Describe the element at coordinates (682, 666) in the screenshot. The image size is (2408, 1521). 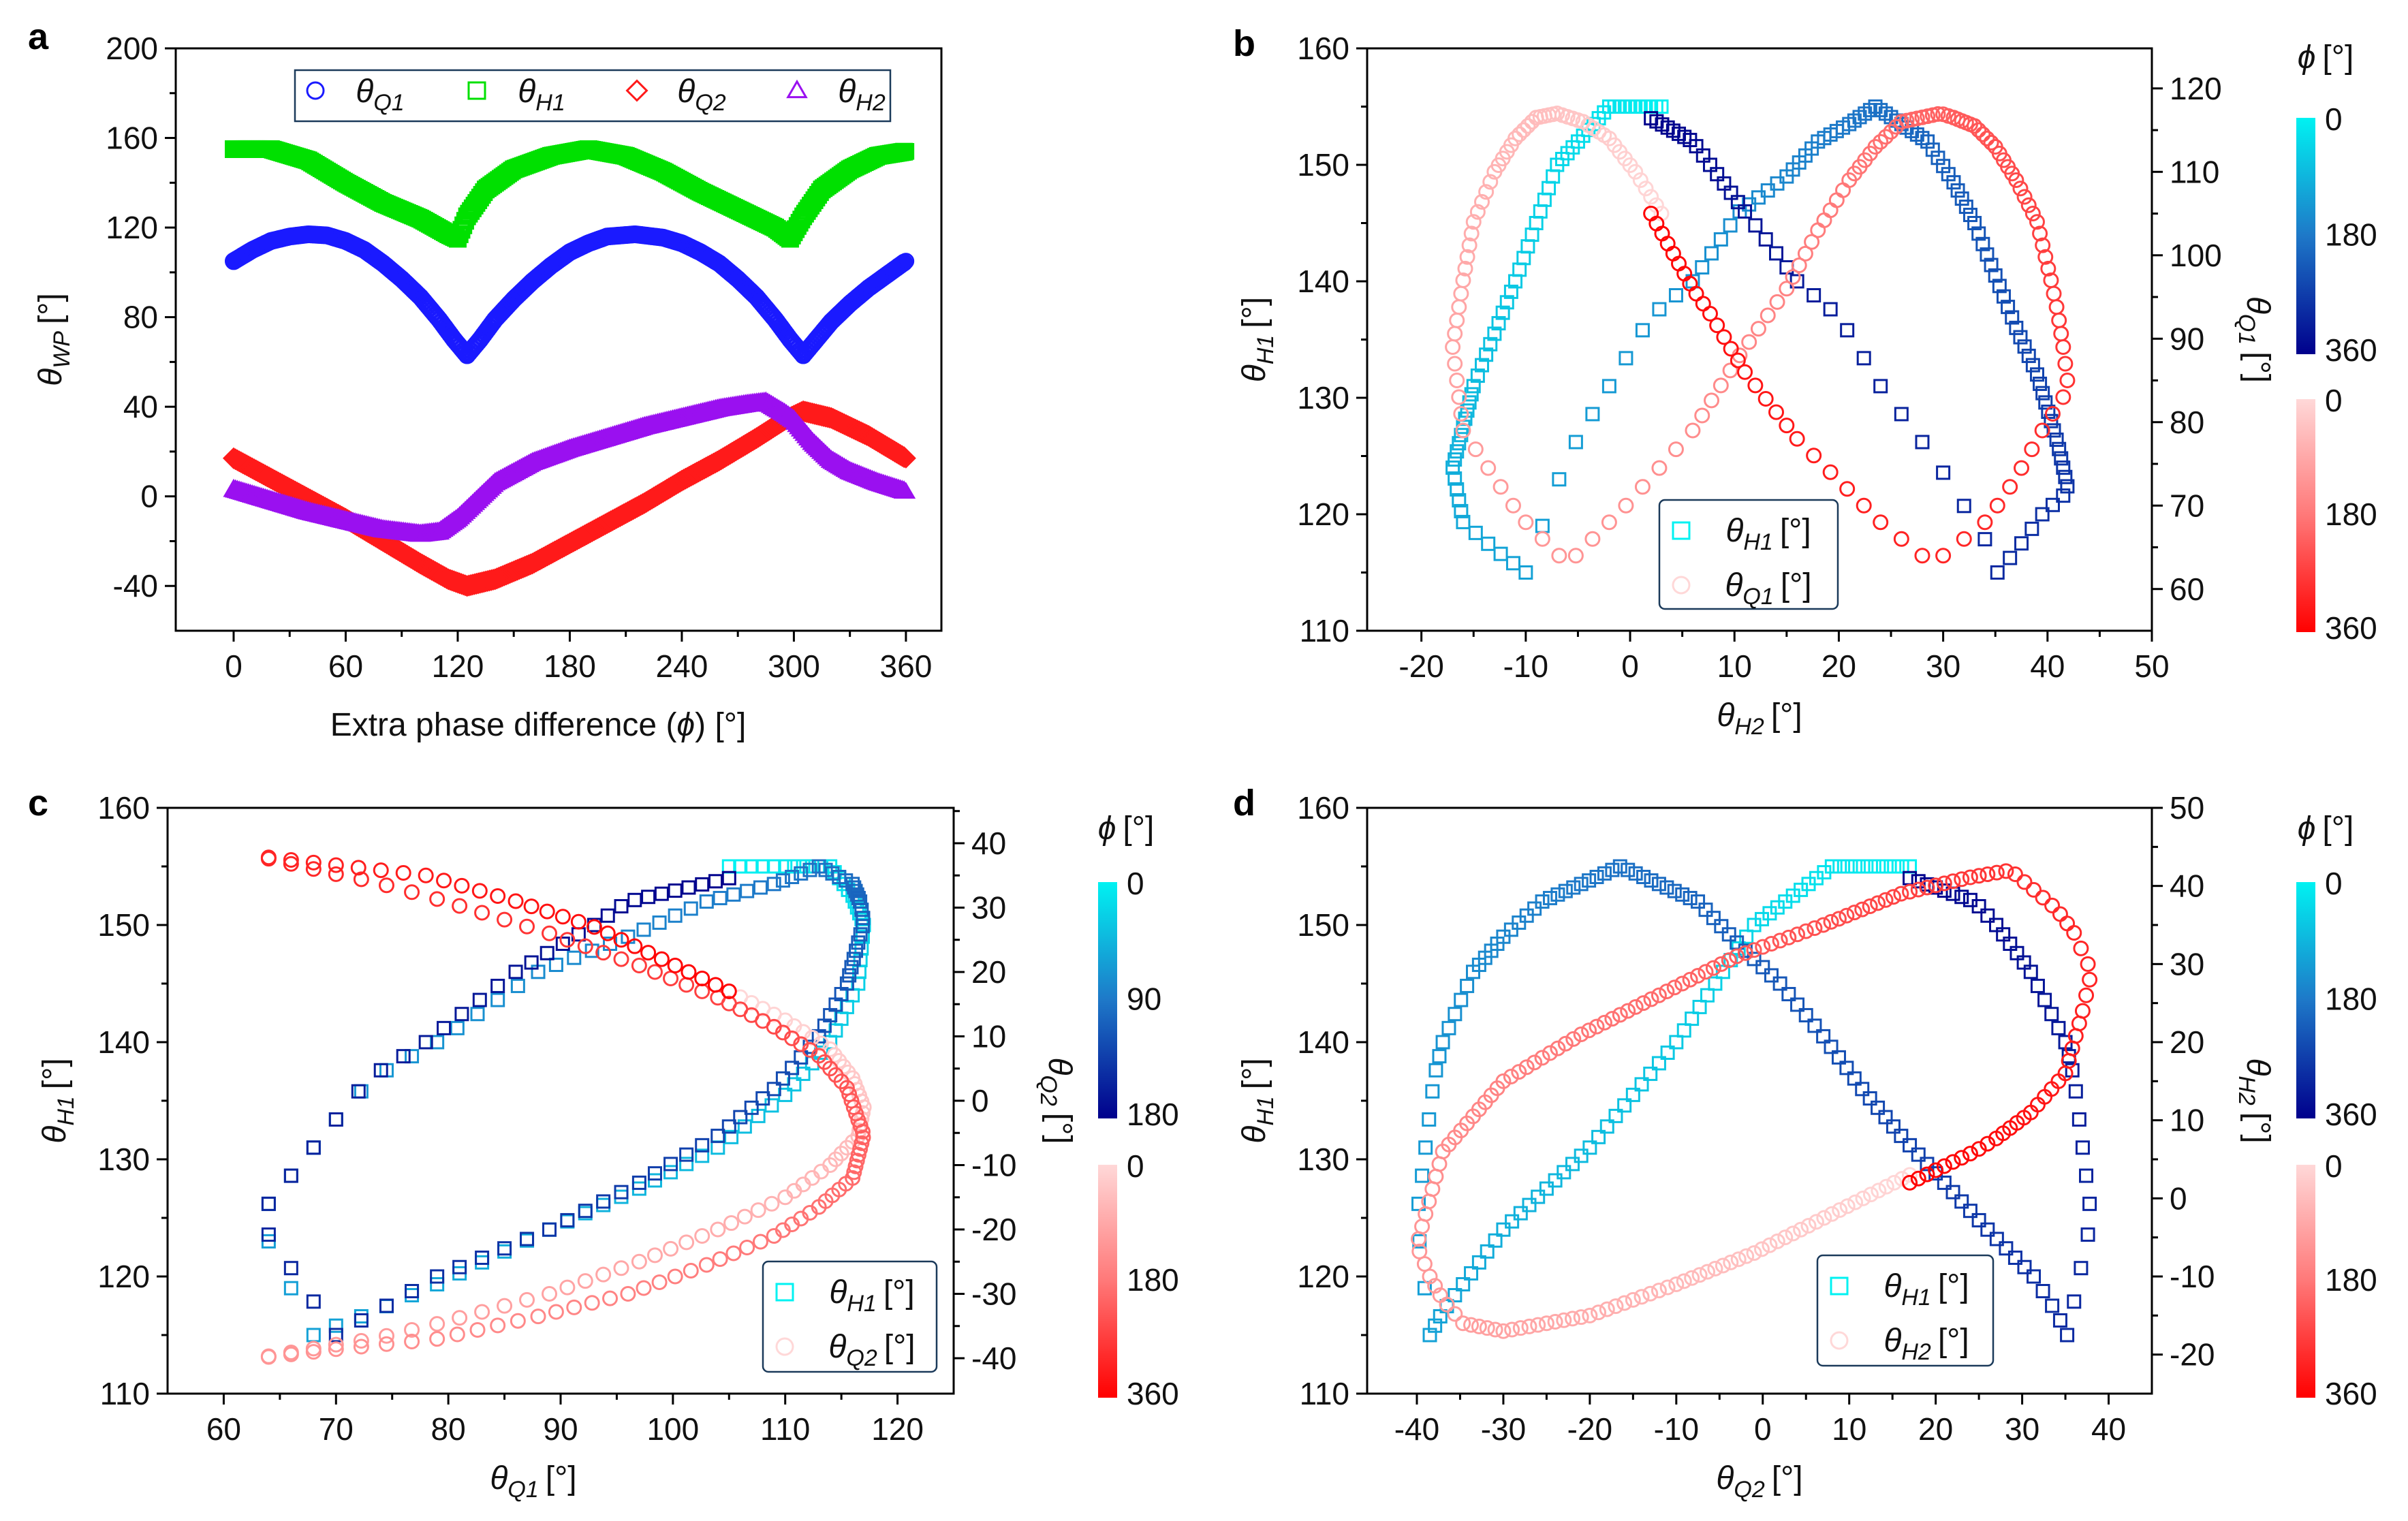
I see `x-tick-label: 240` at that location.